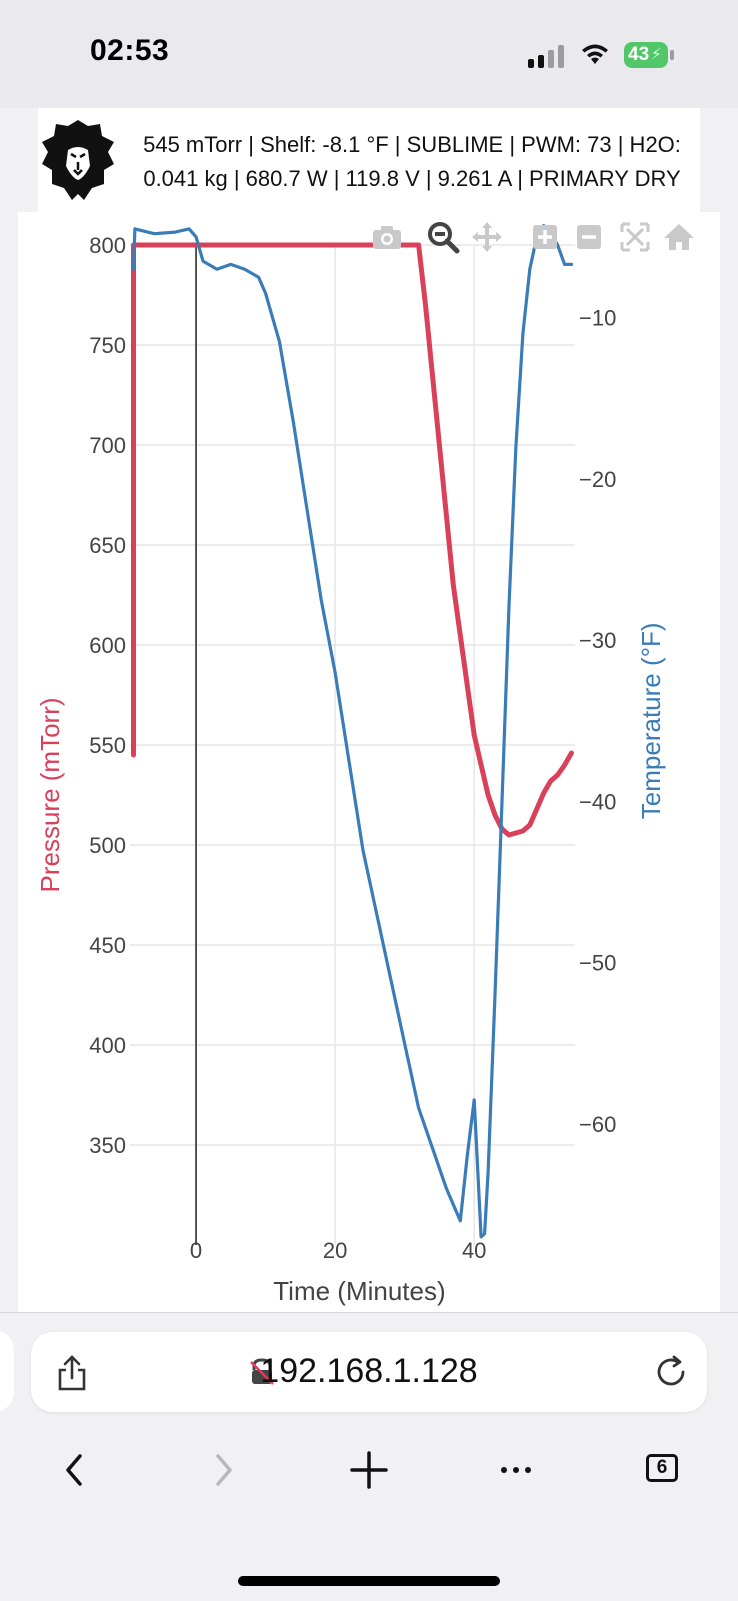  I want to click on more-icon, so click(516, 1470).